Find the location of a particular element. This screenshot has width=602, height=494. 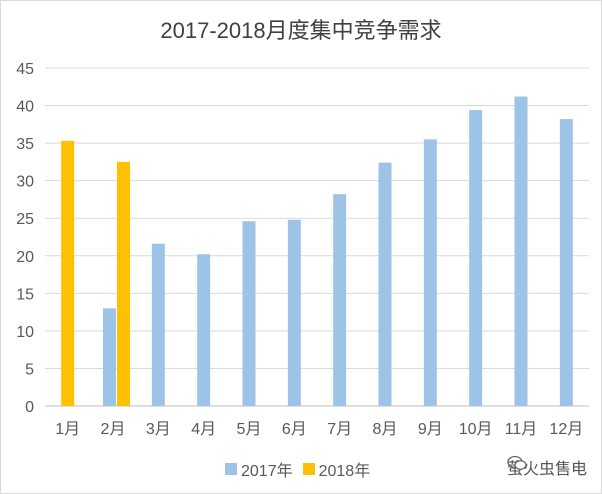

y-tick-label: 45 is located at coordinates (25, 69).